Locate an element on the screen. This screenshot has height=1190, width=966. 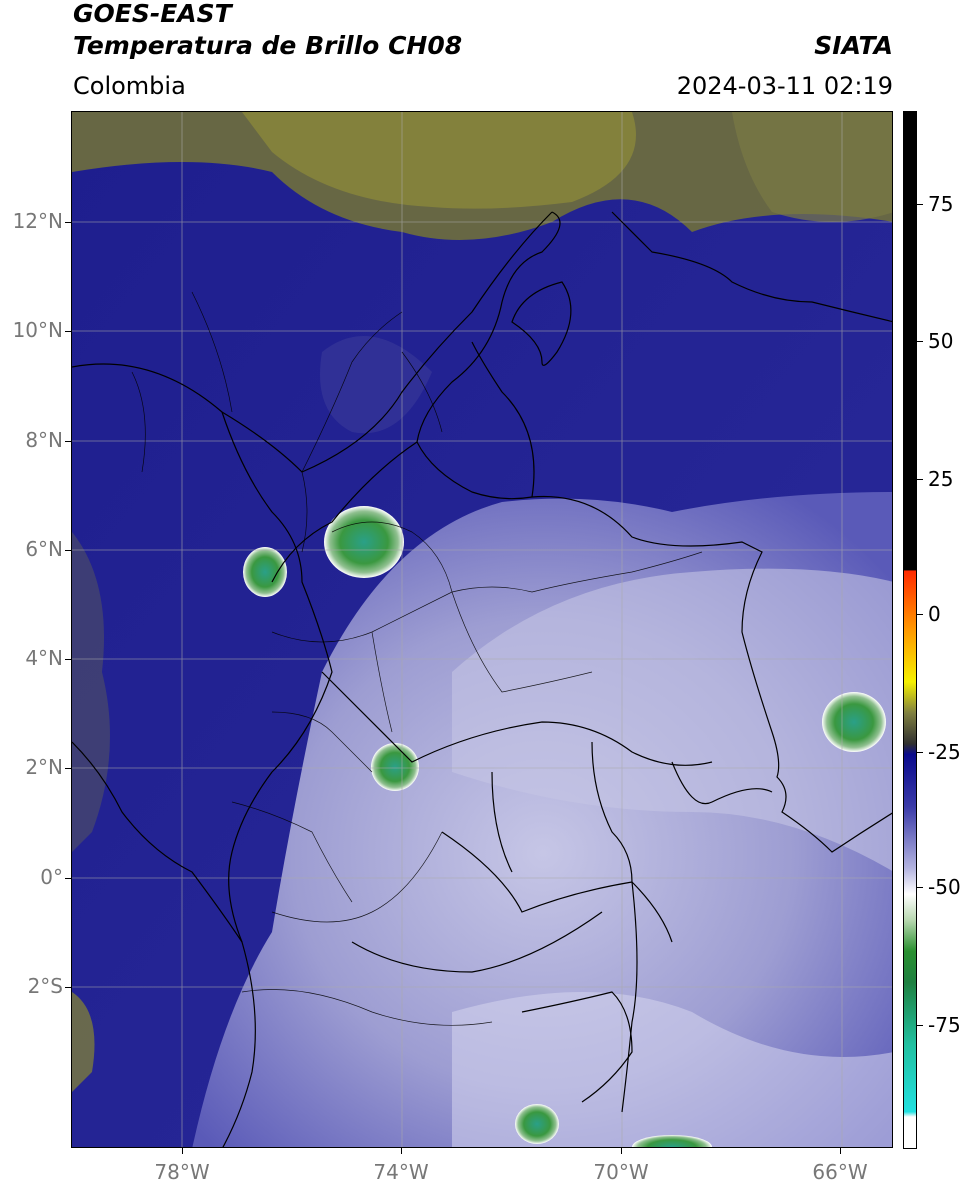
lat-tick-label: 2°S is located at coordinates (45, 986).